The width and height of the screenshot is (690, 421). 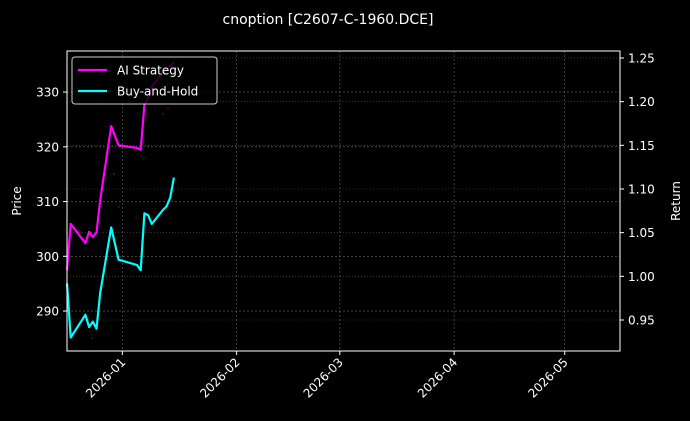 What do you see at coordinates (17, 200) in the screenshot?
I see `y-axis-left-label: Price` at bounding box center [17, 200].